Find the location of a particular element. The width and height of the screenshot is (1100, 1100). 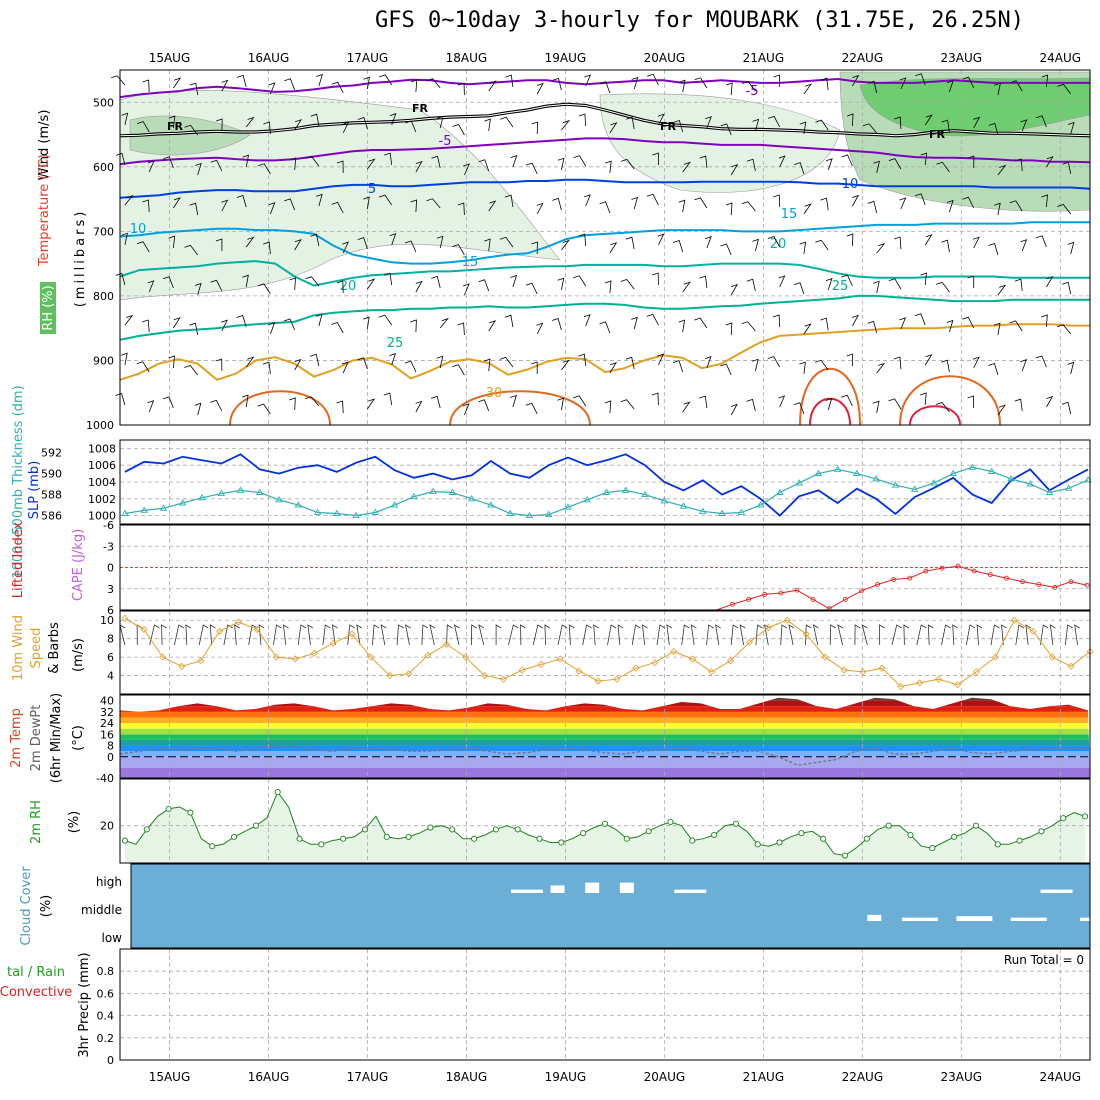

date-label-bottom: 18AUG is located at coordinates (467, 1077).